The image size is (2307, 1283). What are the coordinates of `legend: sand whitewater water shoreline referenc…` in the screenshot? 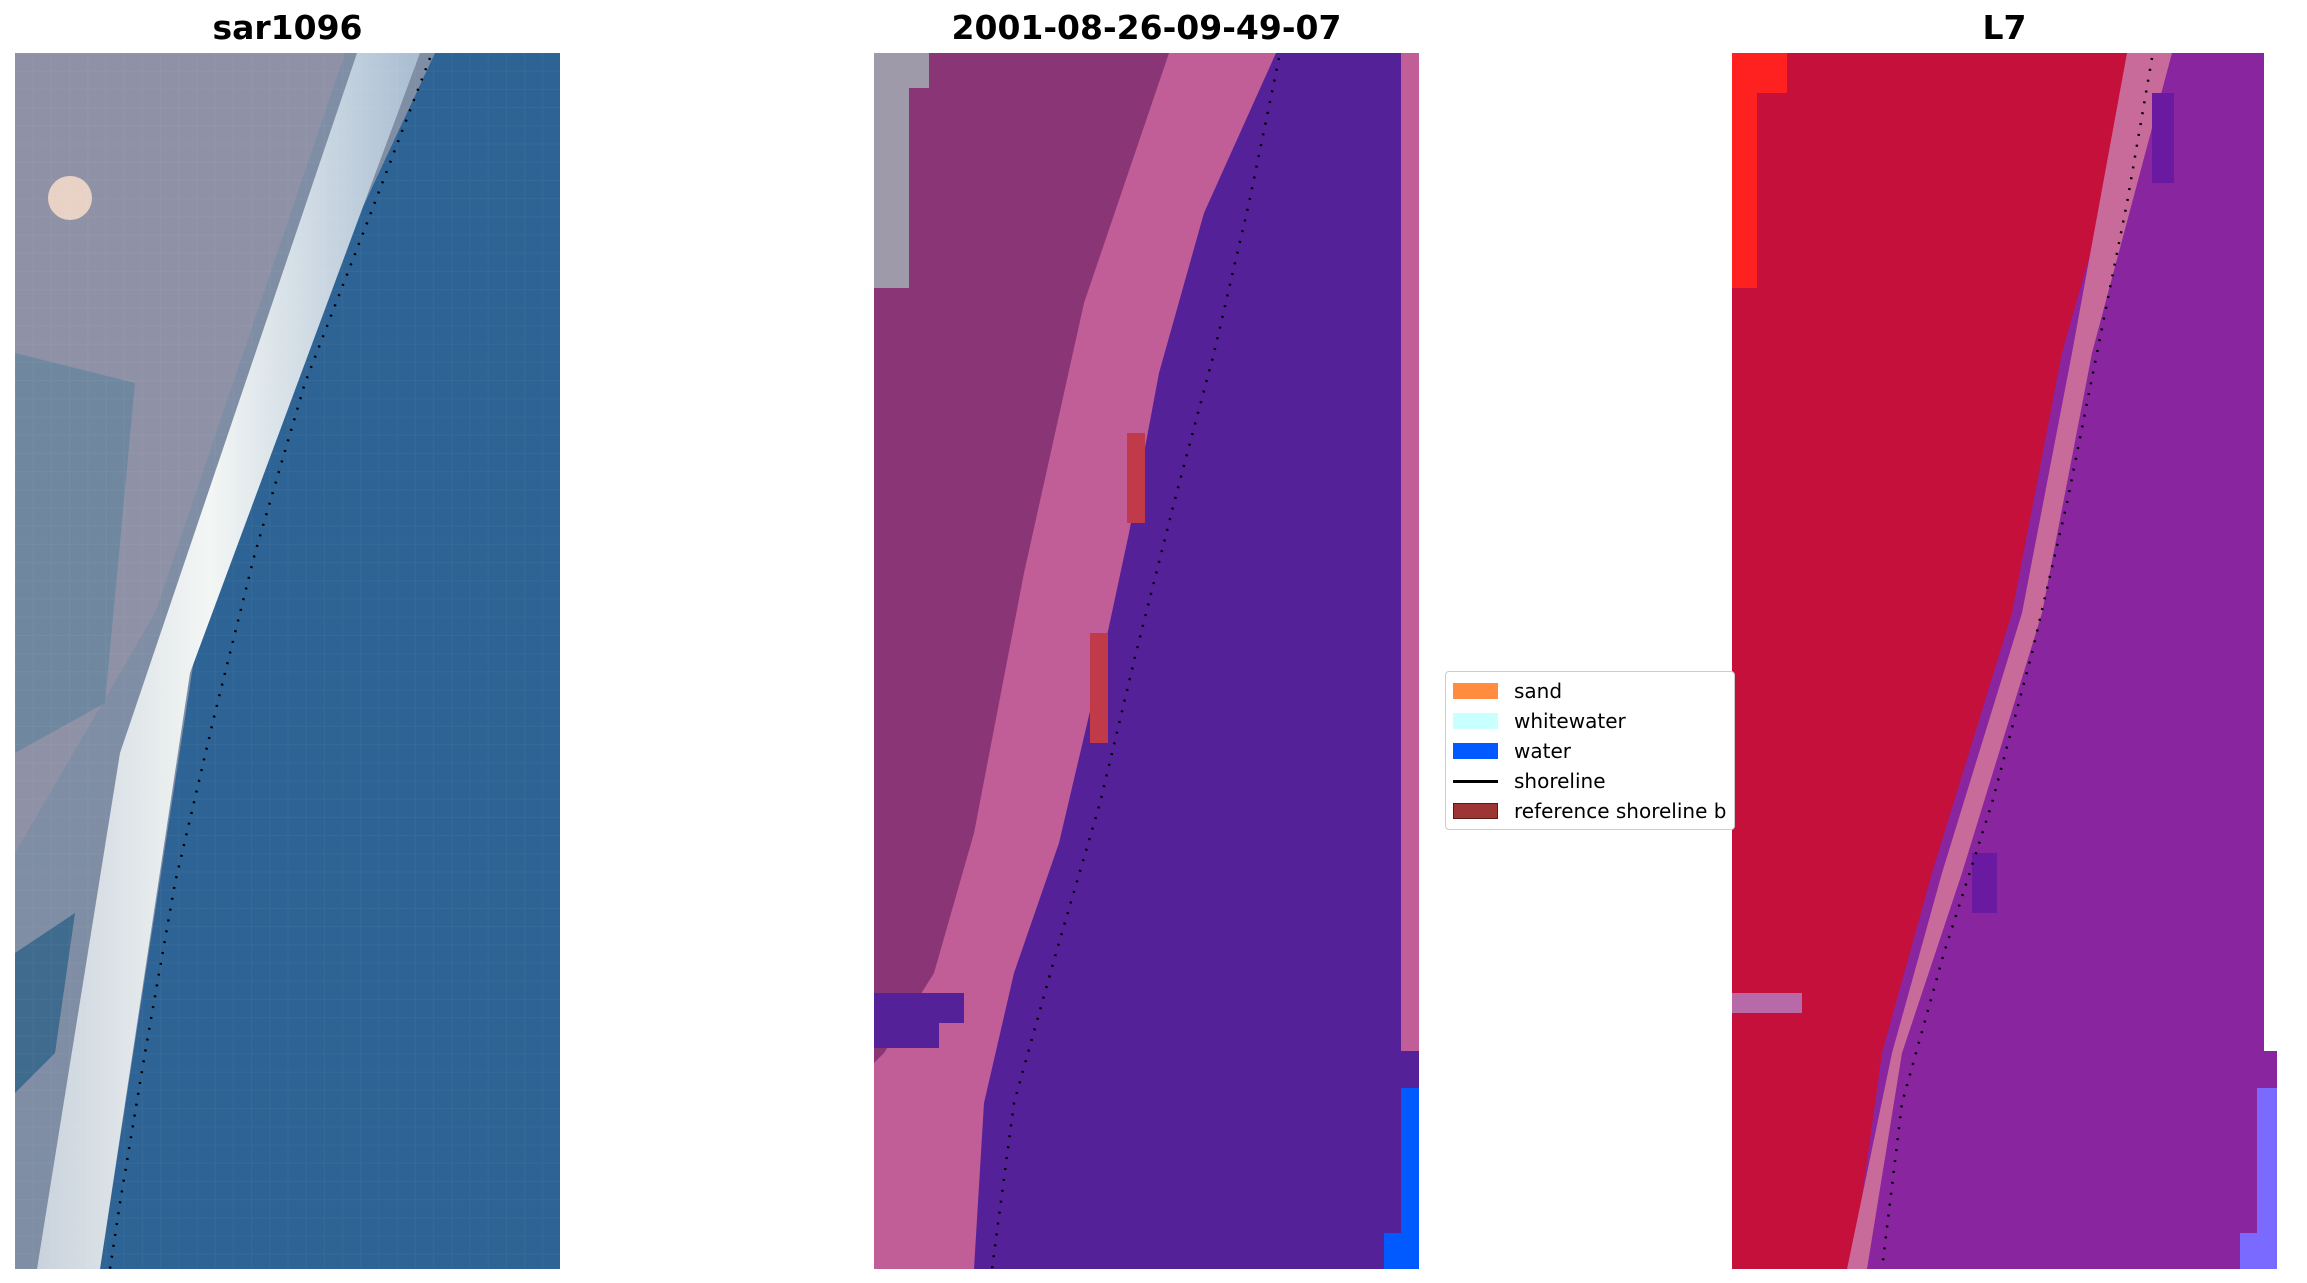 It's located at (1590, 750).